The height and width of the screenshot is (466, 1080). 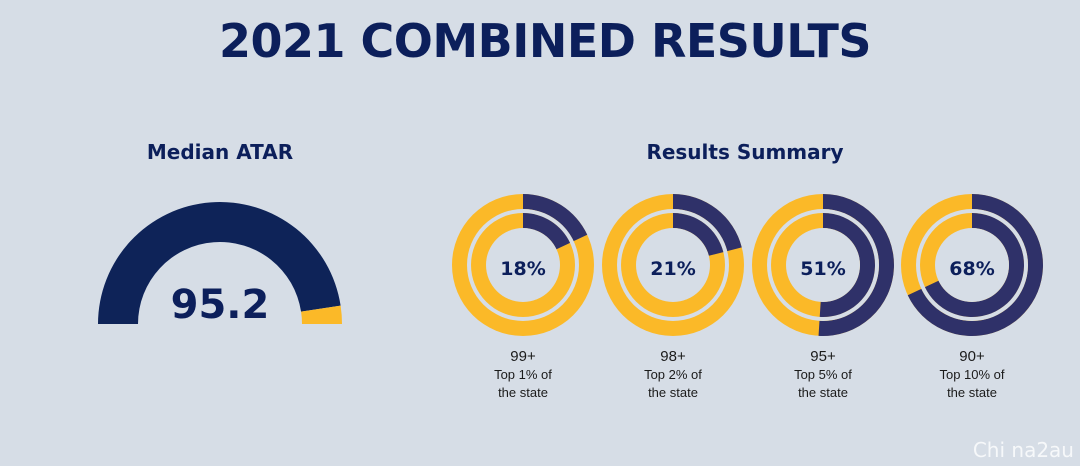 I want to click on page-title: 2021 COMBINED RESULTS, so click(x=545, y=41).